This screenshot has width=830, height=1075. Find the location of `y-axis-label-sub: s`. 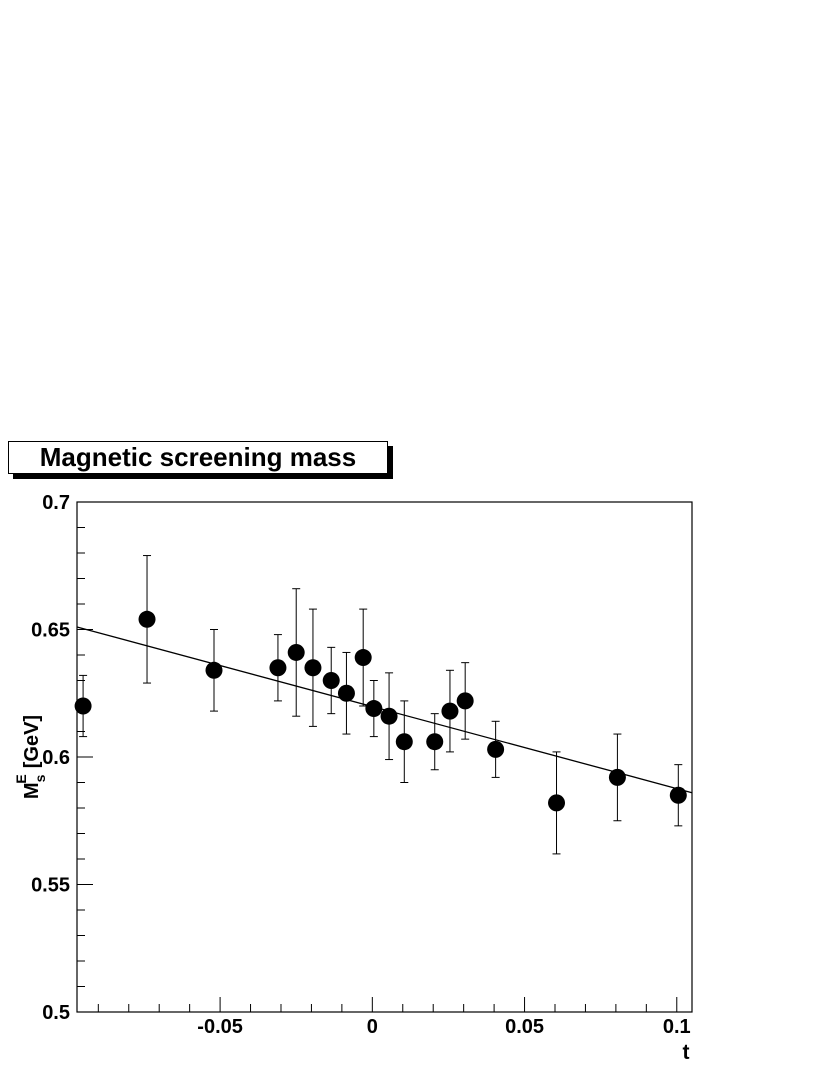

y-axis-label-sub: s is located at coordinates (40, 778).